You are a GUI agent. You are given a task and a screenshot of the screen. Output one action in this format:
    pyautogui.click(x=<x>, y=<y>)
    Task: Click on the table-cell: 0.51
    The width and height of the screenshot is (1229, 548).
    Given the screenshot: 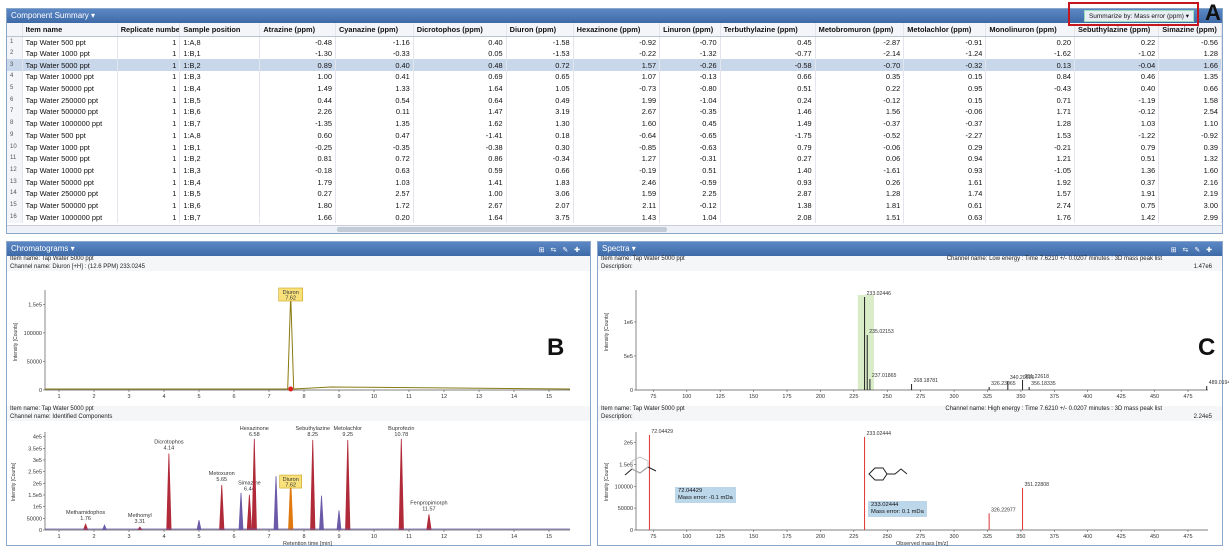 What is the action you would take?
    pyautogui.click(x=690, y=170)
    